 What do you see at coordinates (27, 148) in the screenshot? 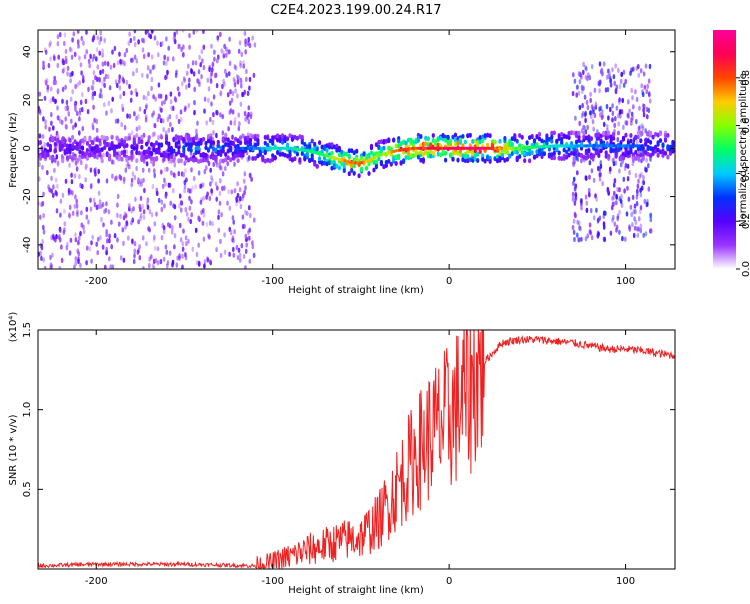
I see `y-tick-label: 0` at bounding box center [27, 148].